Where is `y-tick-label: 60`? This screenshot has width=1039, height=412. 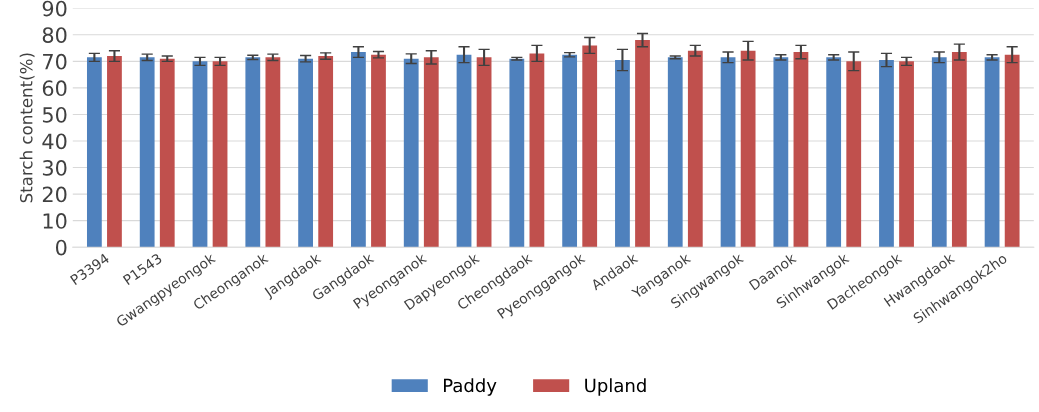
y-tick-label: 60 is located at coordinates (54, 88).